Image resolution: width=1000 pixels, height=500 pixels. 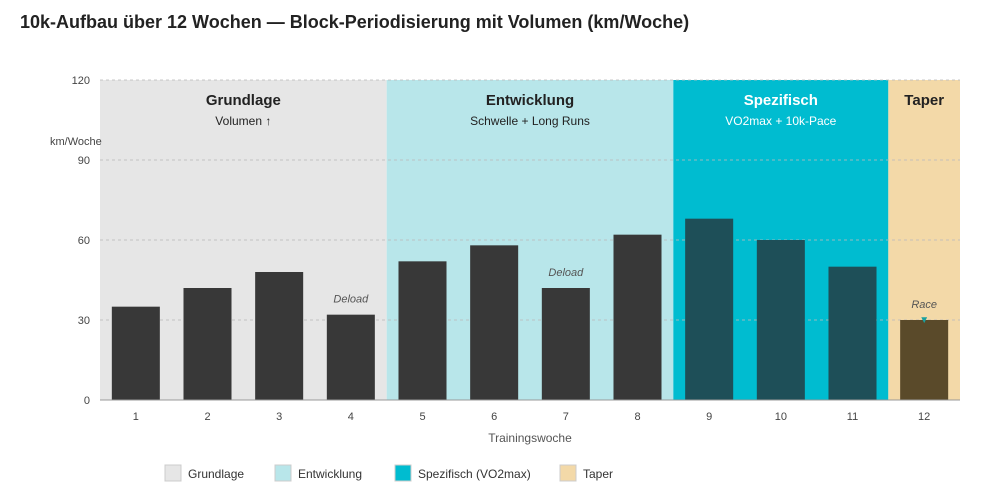 I want to click on x-tick-label: 4, so click(x=351, y=417).